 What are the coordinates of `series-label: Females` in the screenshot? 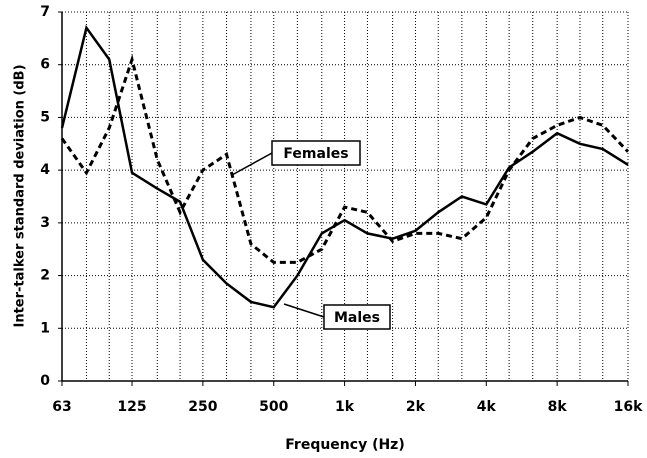 It's located at (315, 154).